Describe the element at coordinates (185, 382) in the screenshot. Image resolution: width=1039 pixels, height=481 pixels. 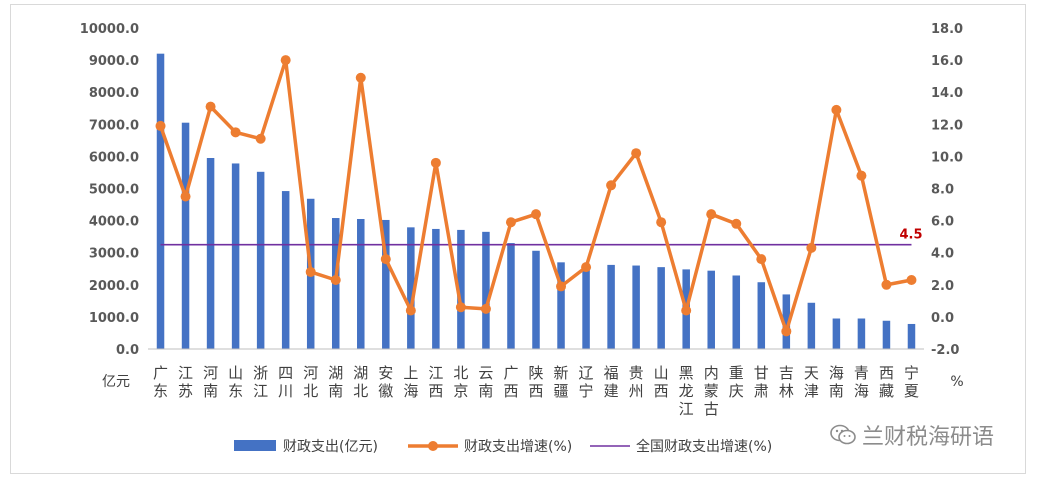
I see `category-label: 江苏` at that location.